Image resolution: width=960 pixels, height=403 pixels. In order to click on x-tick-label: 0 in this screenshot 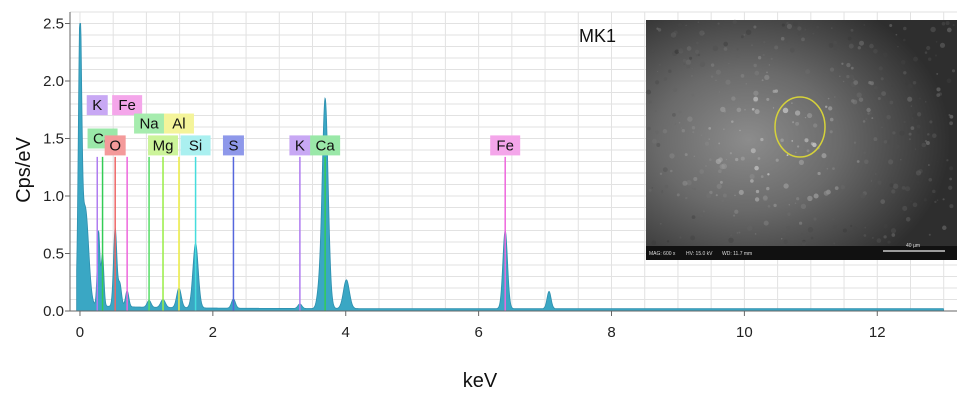, I will do `click(80, 332)`.